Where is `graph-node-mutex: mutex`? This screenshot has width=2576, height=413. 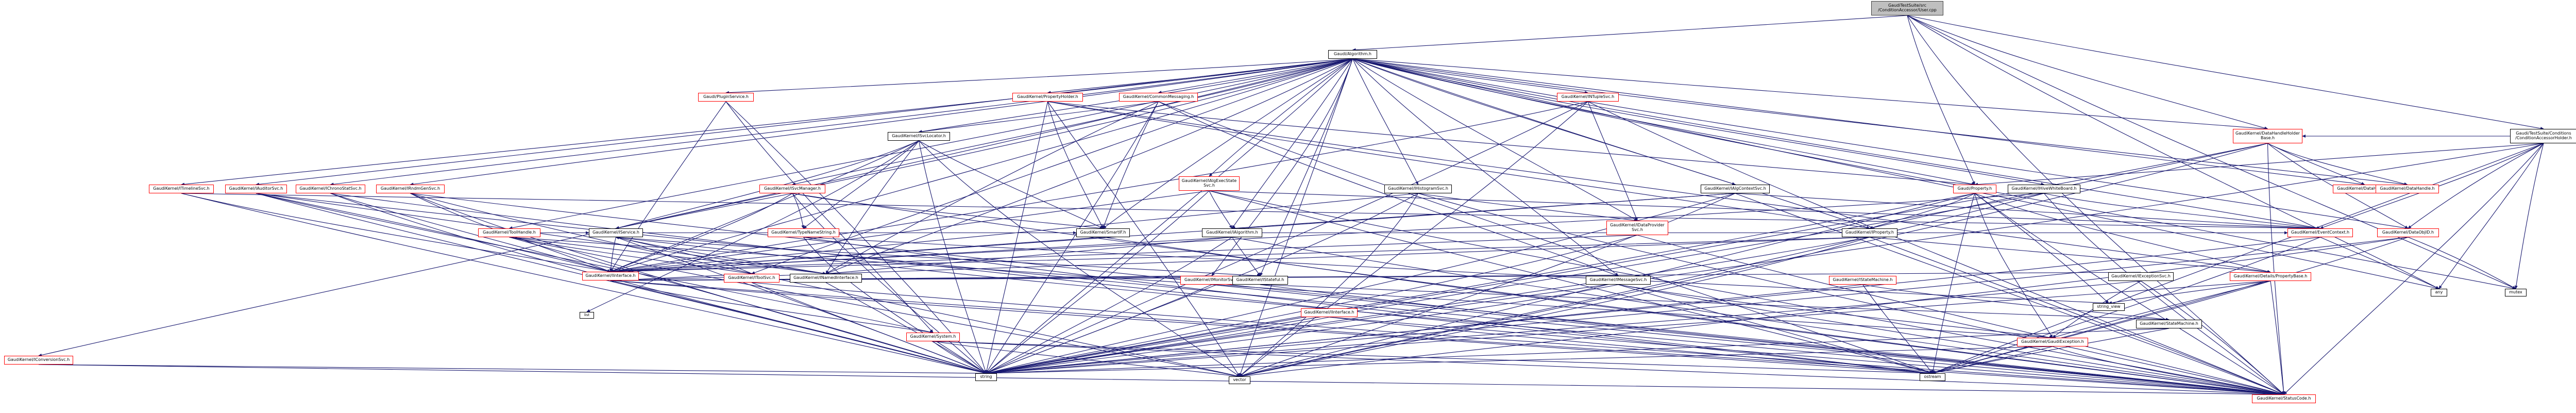 graph-node-mutex: mutex is located at coordinates (2516, 293).